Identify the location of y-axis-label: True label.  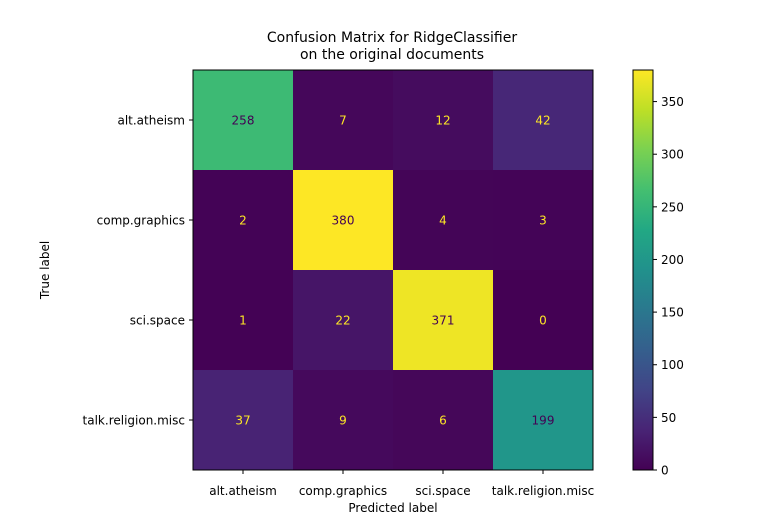
(45, 270).